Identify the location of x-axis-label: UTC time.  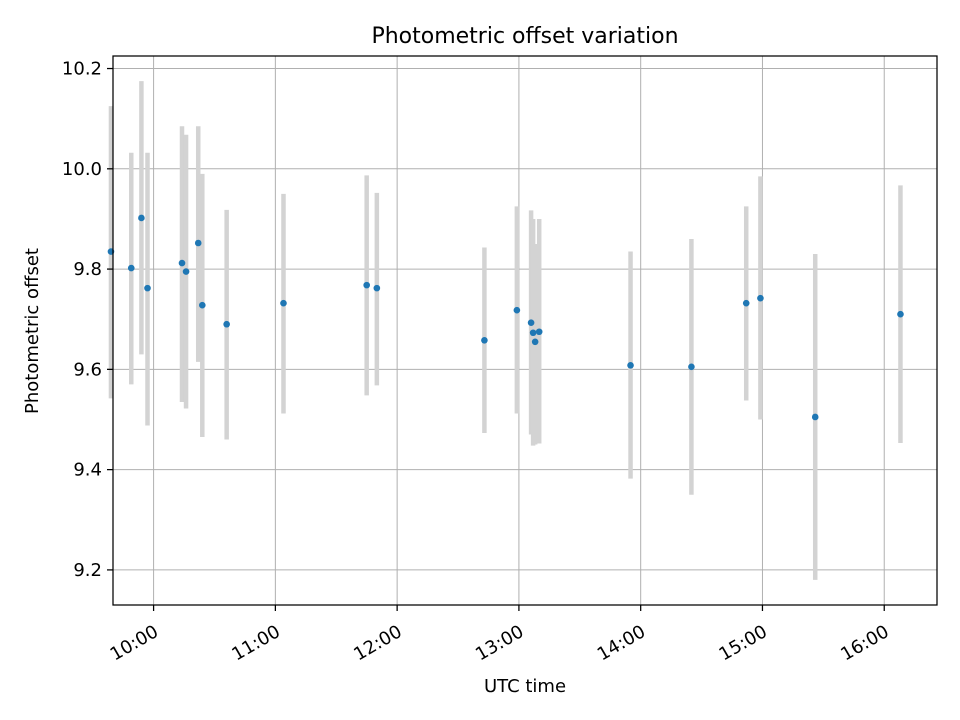
(525, 686).